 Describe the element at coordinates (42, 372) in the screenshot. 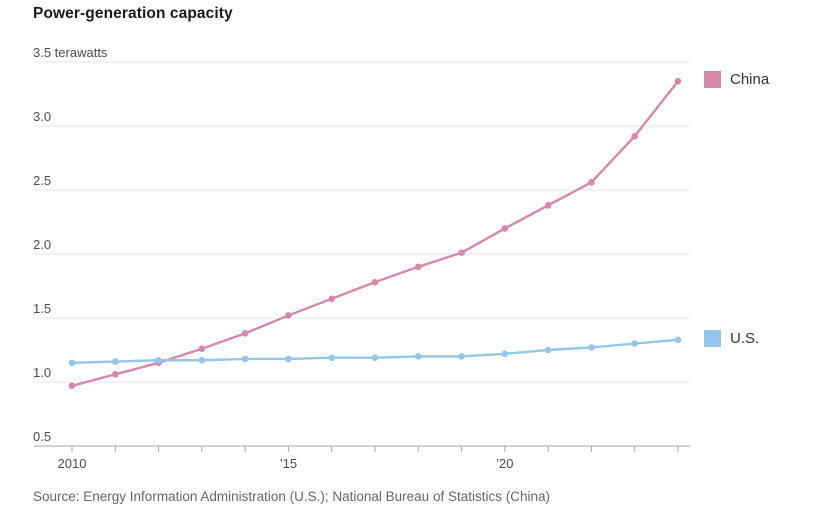

I see `y-axis-label: 1.0` at that location.